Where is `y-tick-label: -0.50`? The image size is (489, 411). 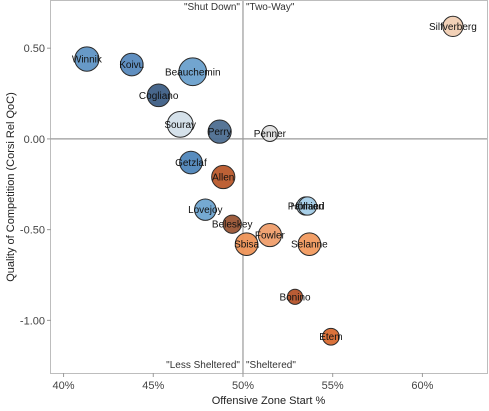
y-tick-label: -0.50 is located at coordinates (32, 231).